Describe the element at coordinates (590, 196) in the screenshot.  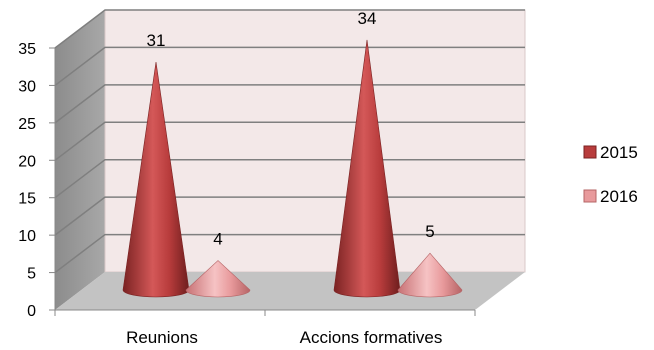
I see `legend-swatch-2016` at that location.